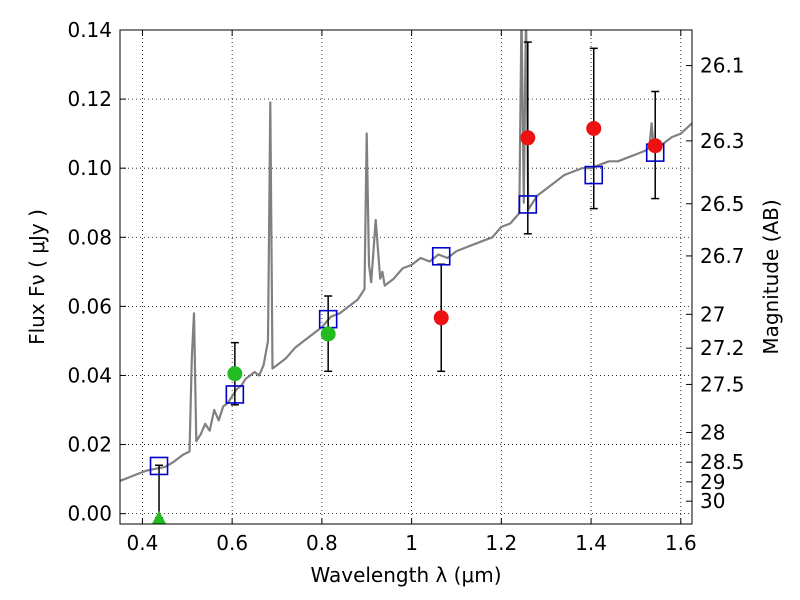 The height and width of the screenshot is (600, 800). Describe the element at coordinates (722, 462) in the screenshot. I see `mag-tick-label: 28.5` at that location.